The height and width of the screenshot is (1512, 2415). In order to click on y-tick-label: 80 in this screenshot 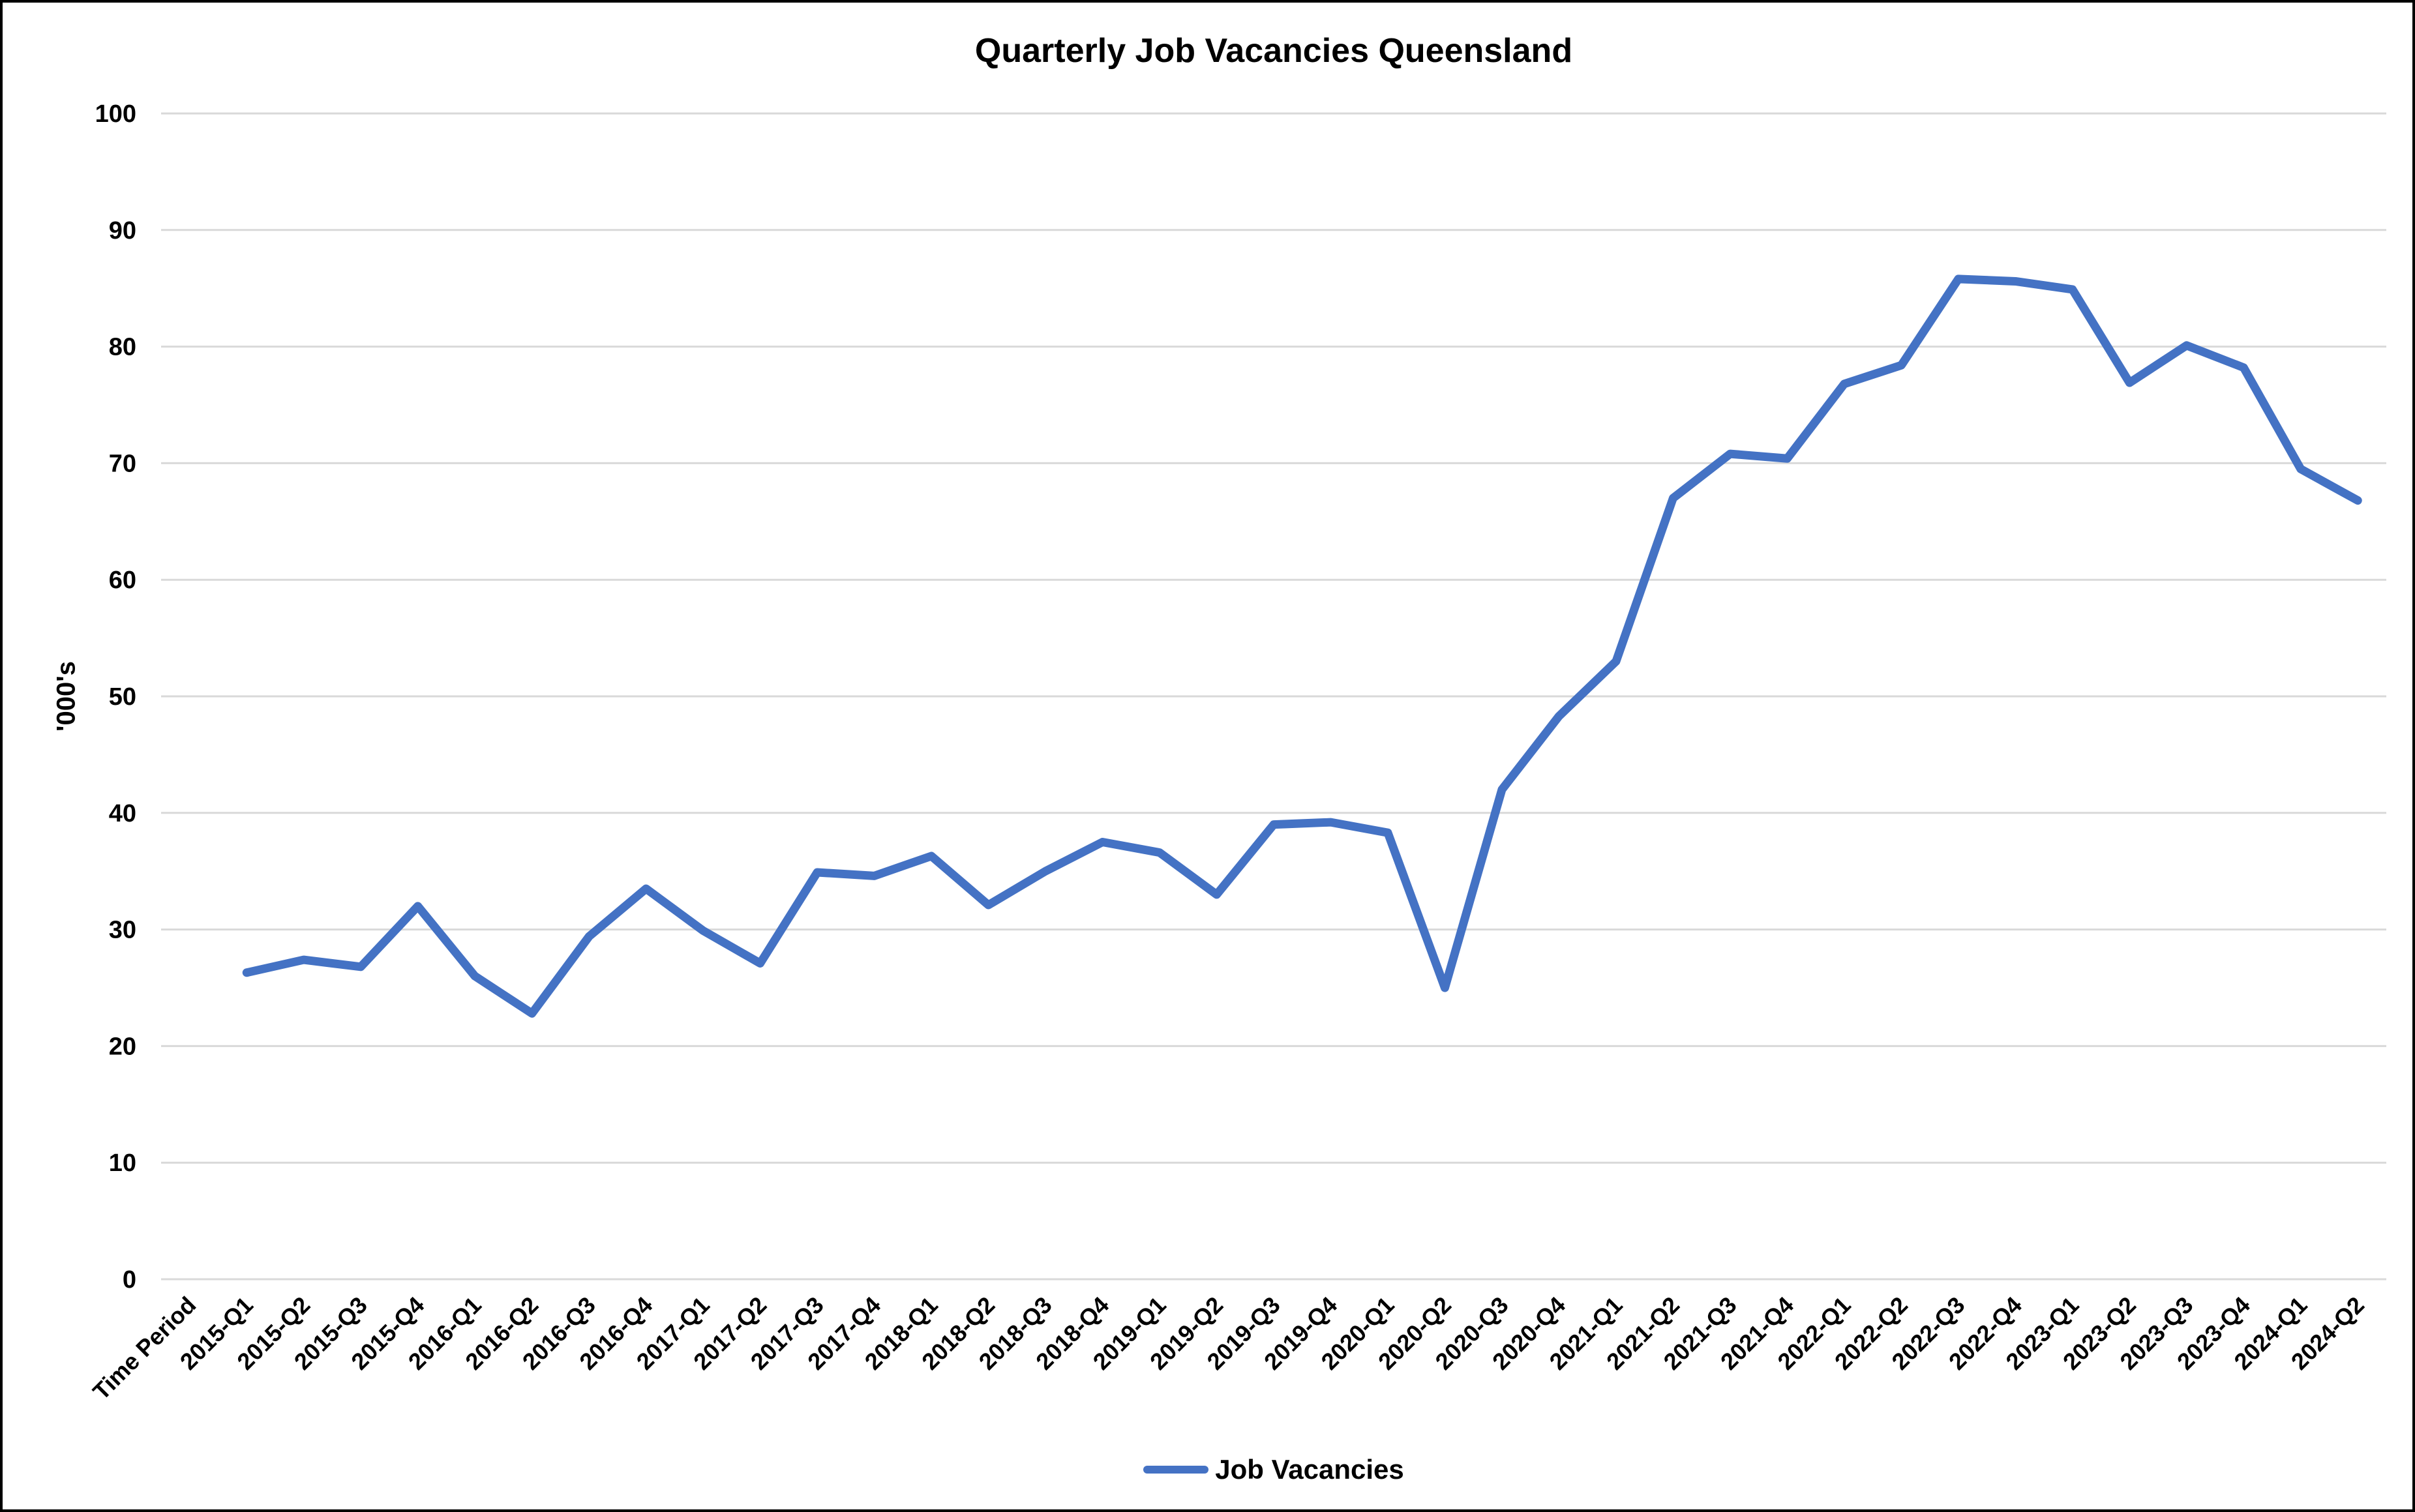, I will do `click(123, 348)`.